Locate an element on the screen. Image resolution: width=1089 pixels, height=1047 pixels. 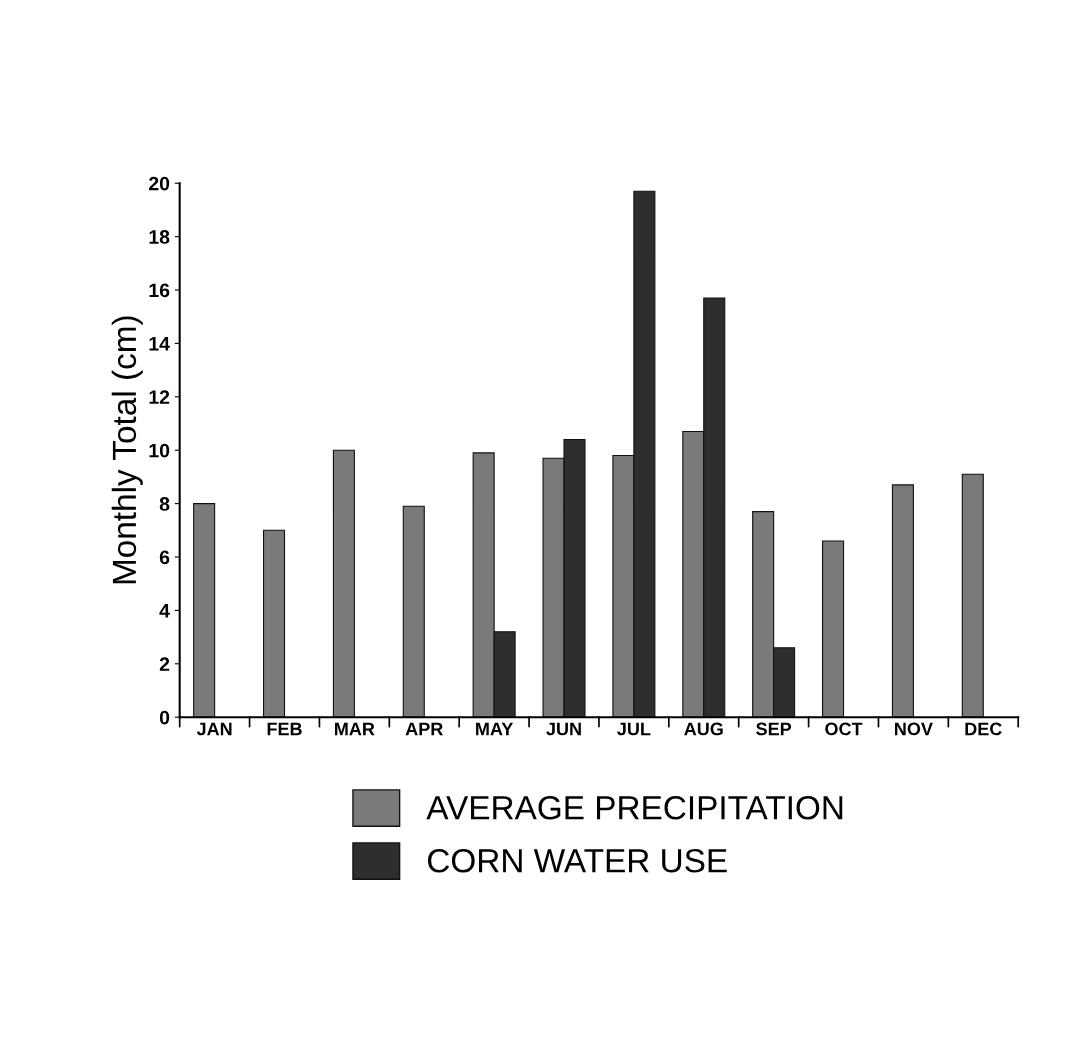
y-tick-label: 18 is located at coordinates (159, 237).